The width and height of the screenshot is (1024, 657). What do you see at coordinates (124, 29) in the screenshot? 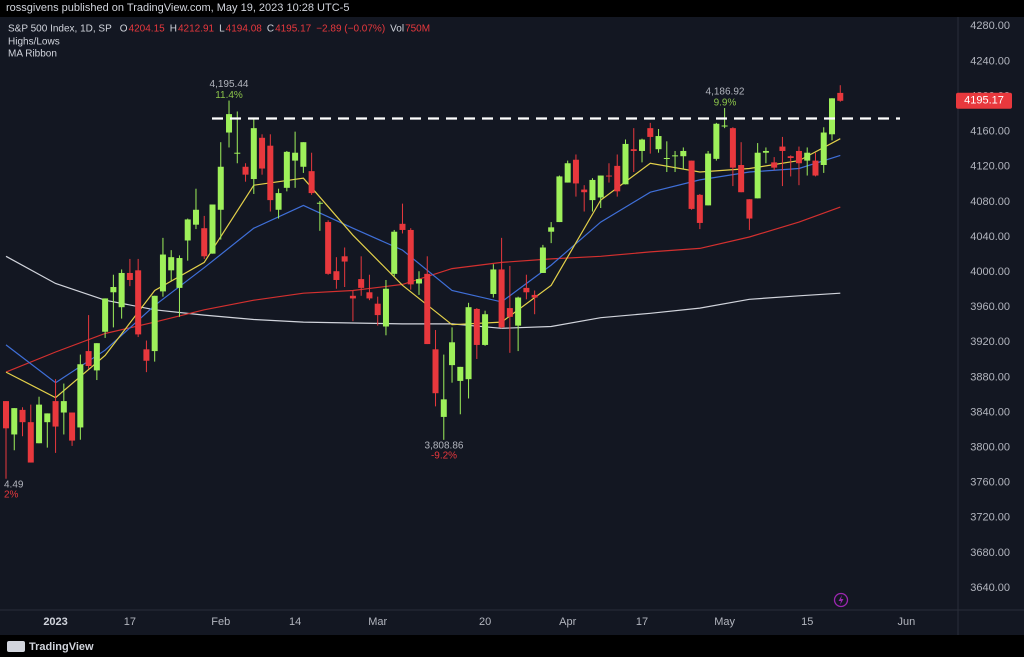
I see `ohlc-label: O` at bounding box center [124, 29].